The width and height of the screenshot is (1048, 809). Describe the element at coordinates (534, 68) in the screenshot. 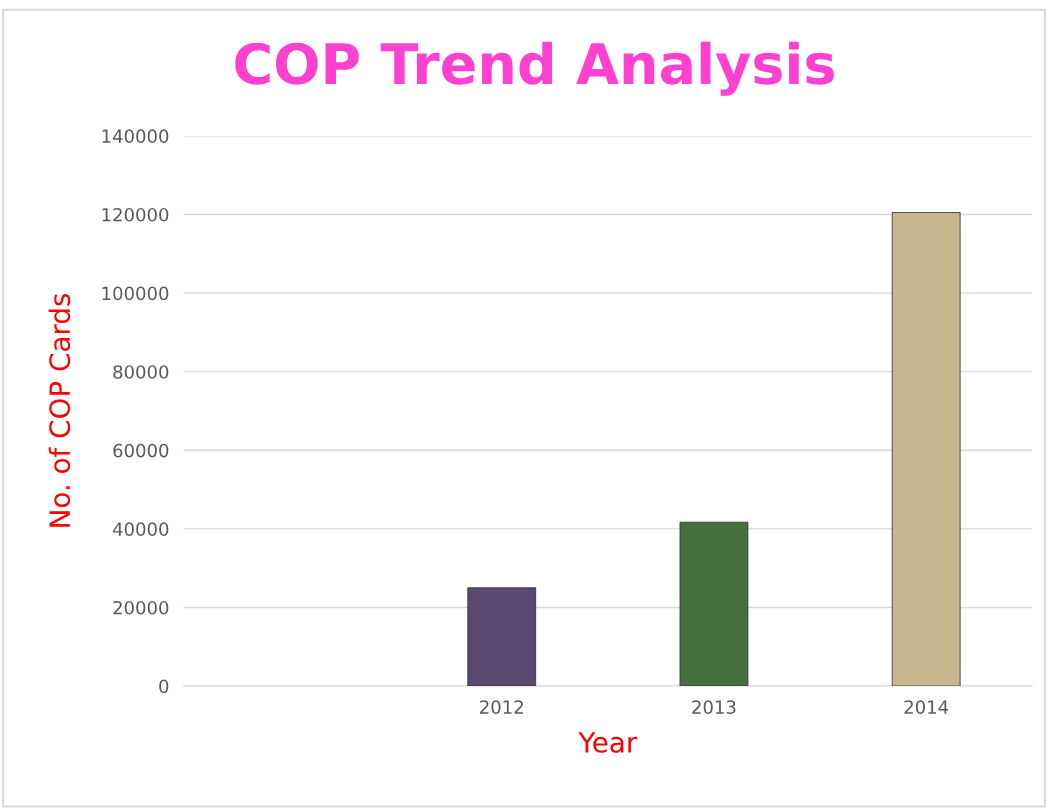

I see `chart-title: COP Trend Analysis` at that location.